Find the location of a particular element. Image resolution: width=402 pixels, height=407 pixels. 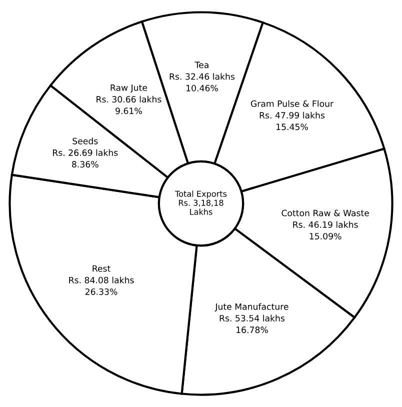

slice-label: Rest is located at coordinates (101, 268).